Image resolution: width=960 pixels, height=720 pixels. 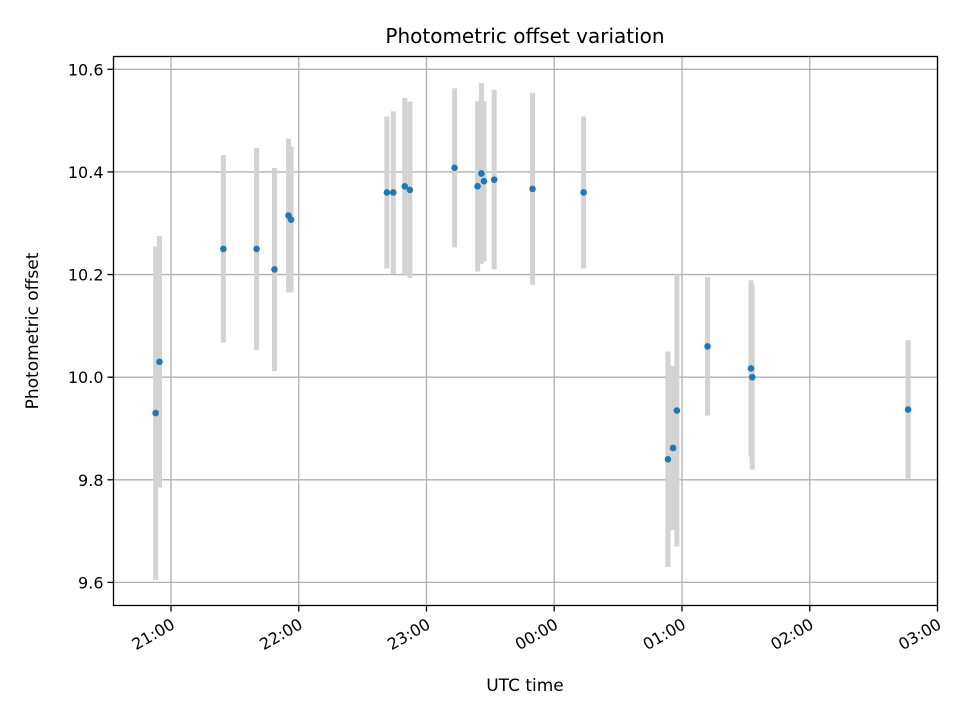 I want to click on y-tick-label: 10.2, so click(x=86, y=275).